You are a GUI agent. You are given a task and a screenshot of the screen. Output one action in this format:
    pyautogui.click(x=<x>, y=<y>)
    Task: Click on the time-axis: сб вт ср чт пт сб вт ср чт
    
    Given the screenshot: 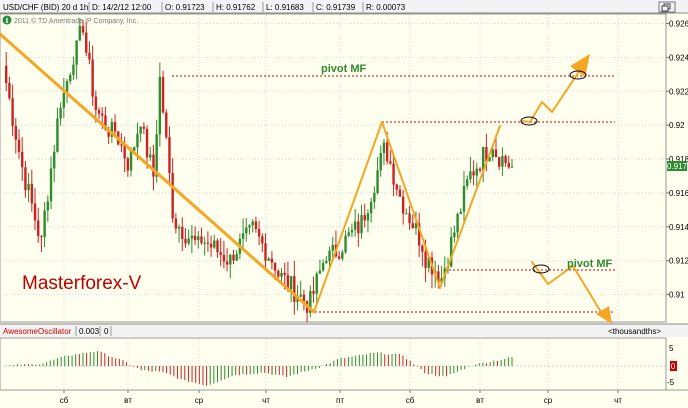 What is the action you would take?
    pyautogui.click(x=341, y=397)
    